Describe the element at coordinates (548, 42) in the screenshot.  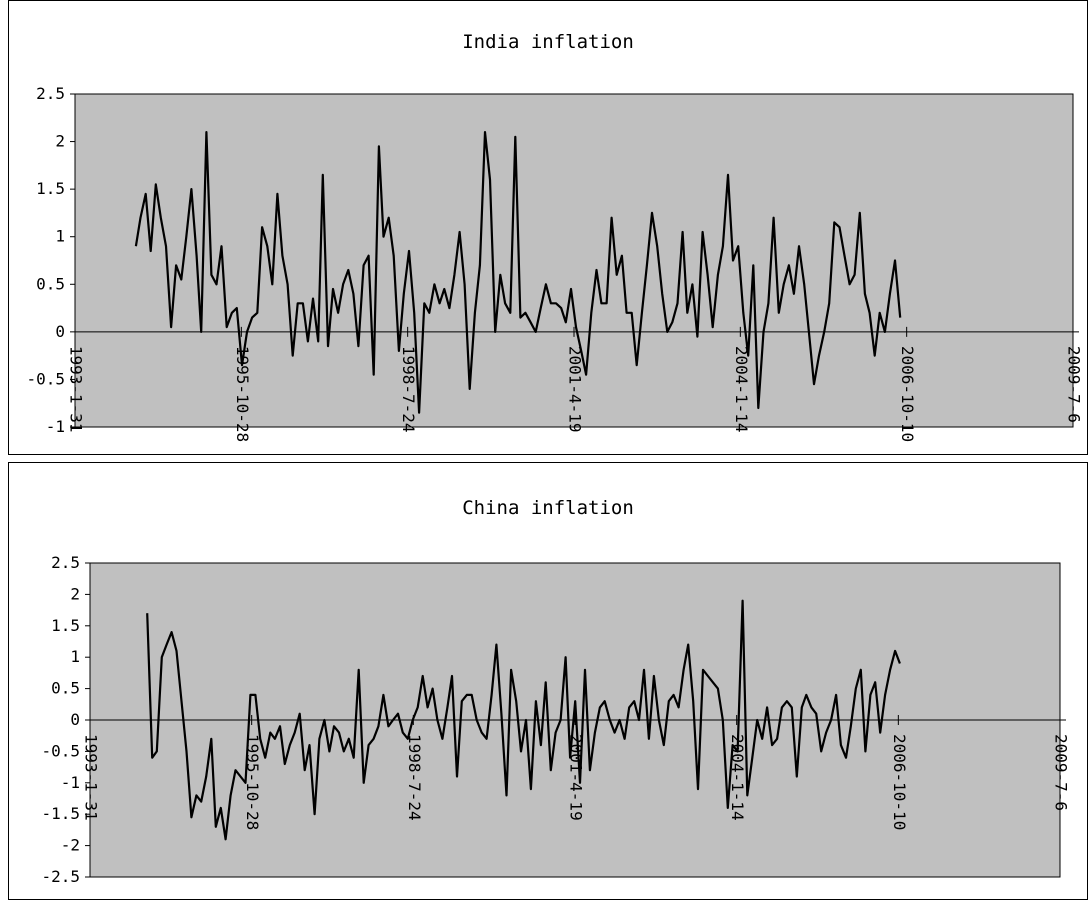
I see `chart-title: India inflation` at that location.